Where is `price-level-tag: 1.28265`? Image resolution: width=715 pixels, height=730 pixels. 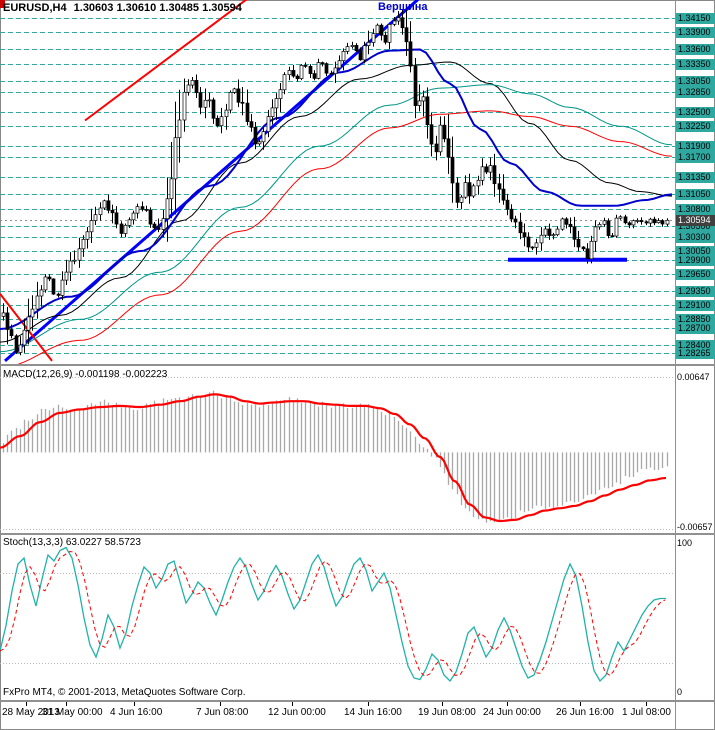 price-level-tag: 1.28265 is located at coordinates (695, 353).